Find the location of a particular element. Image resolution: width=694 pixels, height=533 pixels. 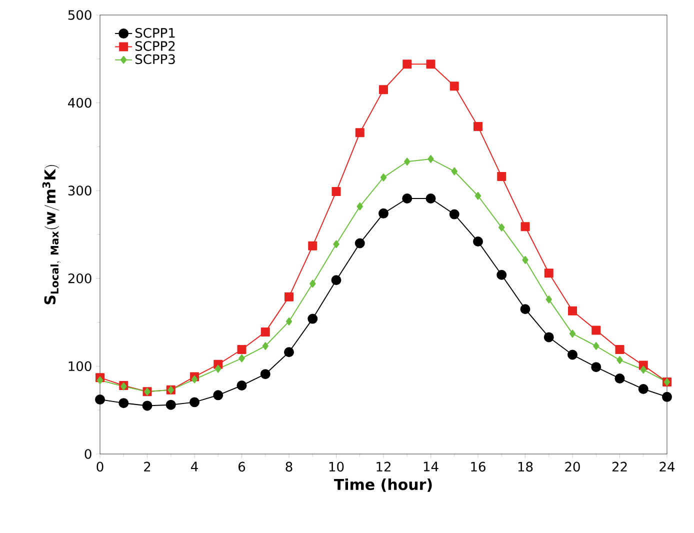

y-tick-label: 300 is located at coordinates (80, 191).